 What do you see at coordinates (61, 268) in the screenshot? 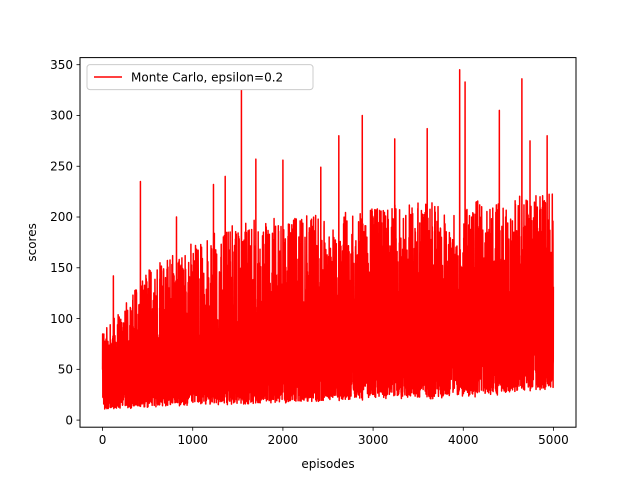
I see `y-tick-label: 150` at bounding box center [61, 268].